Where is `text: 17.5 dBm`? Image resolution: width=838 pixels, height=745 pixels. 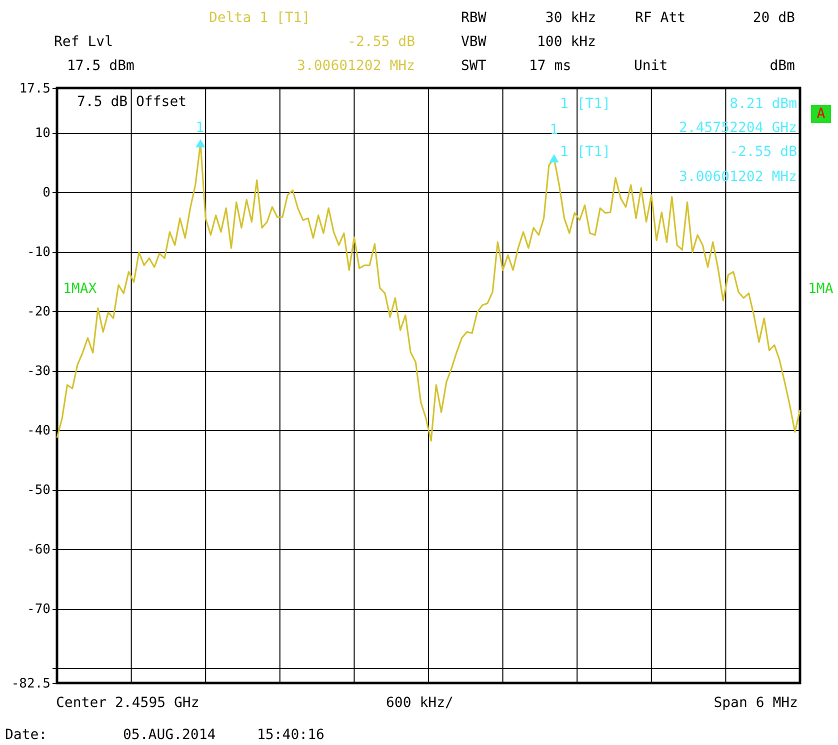
text: 17.5 dBm is located at coordinates (100, 66).